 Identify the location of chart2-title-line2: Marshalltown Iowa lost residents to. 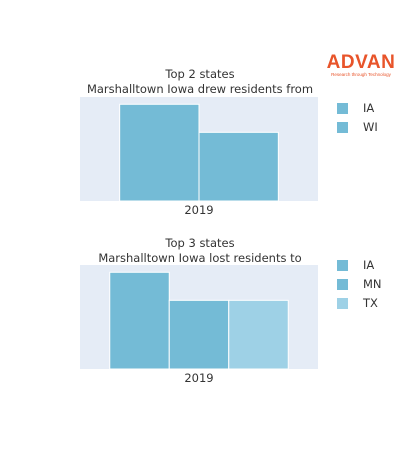
(200, 258).